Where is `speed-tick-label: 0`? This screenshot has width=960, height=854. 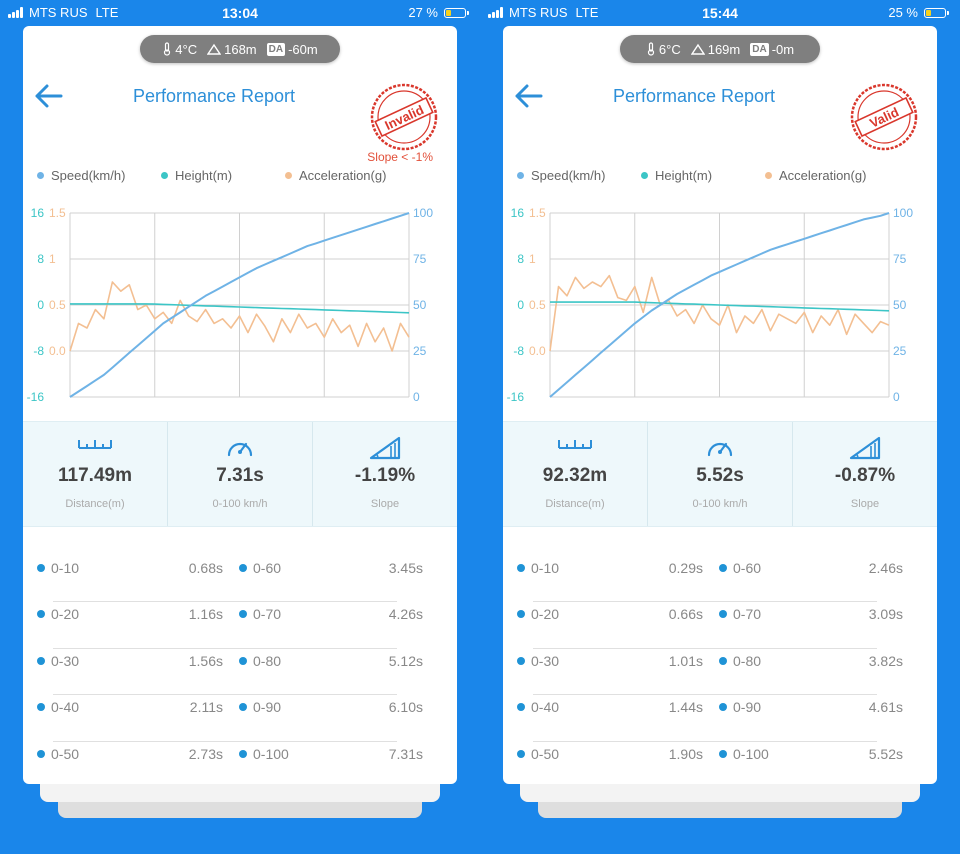
speed-tick-label: 0 is located at coordinates (896, 397).